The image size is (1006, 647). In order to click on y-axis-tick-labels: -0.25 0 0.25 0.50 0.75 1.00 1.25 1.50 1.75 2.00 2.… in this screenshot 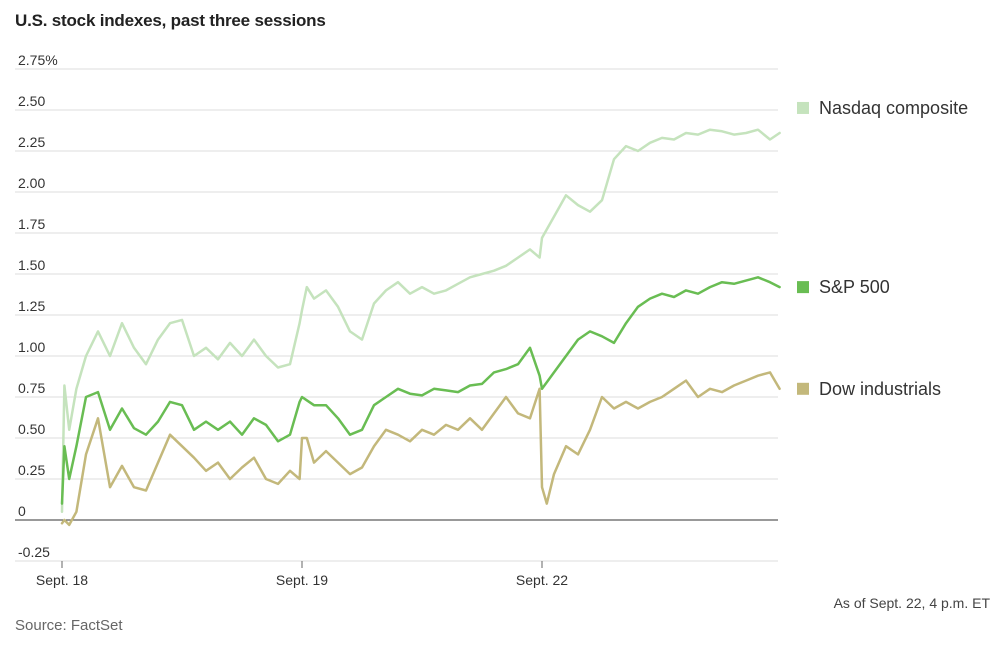, I will do `click(38, 306)`.